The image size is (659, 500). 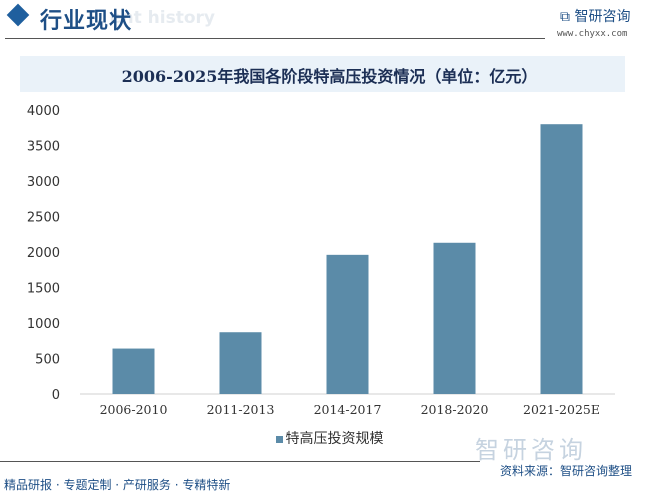 I want to click on x-tick-label: 2021-2025E, so click(x=561, y=409).